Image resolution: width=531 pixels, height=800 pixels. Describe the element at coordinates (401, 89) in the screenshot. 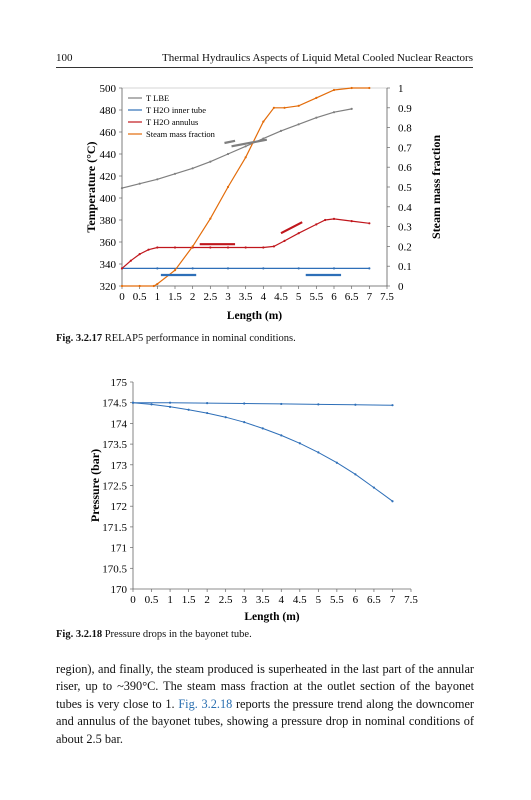

I see `y2-tick-label: 1` at that location.